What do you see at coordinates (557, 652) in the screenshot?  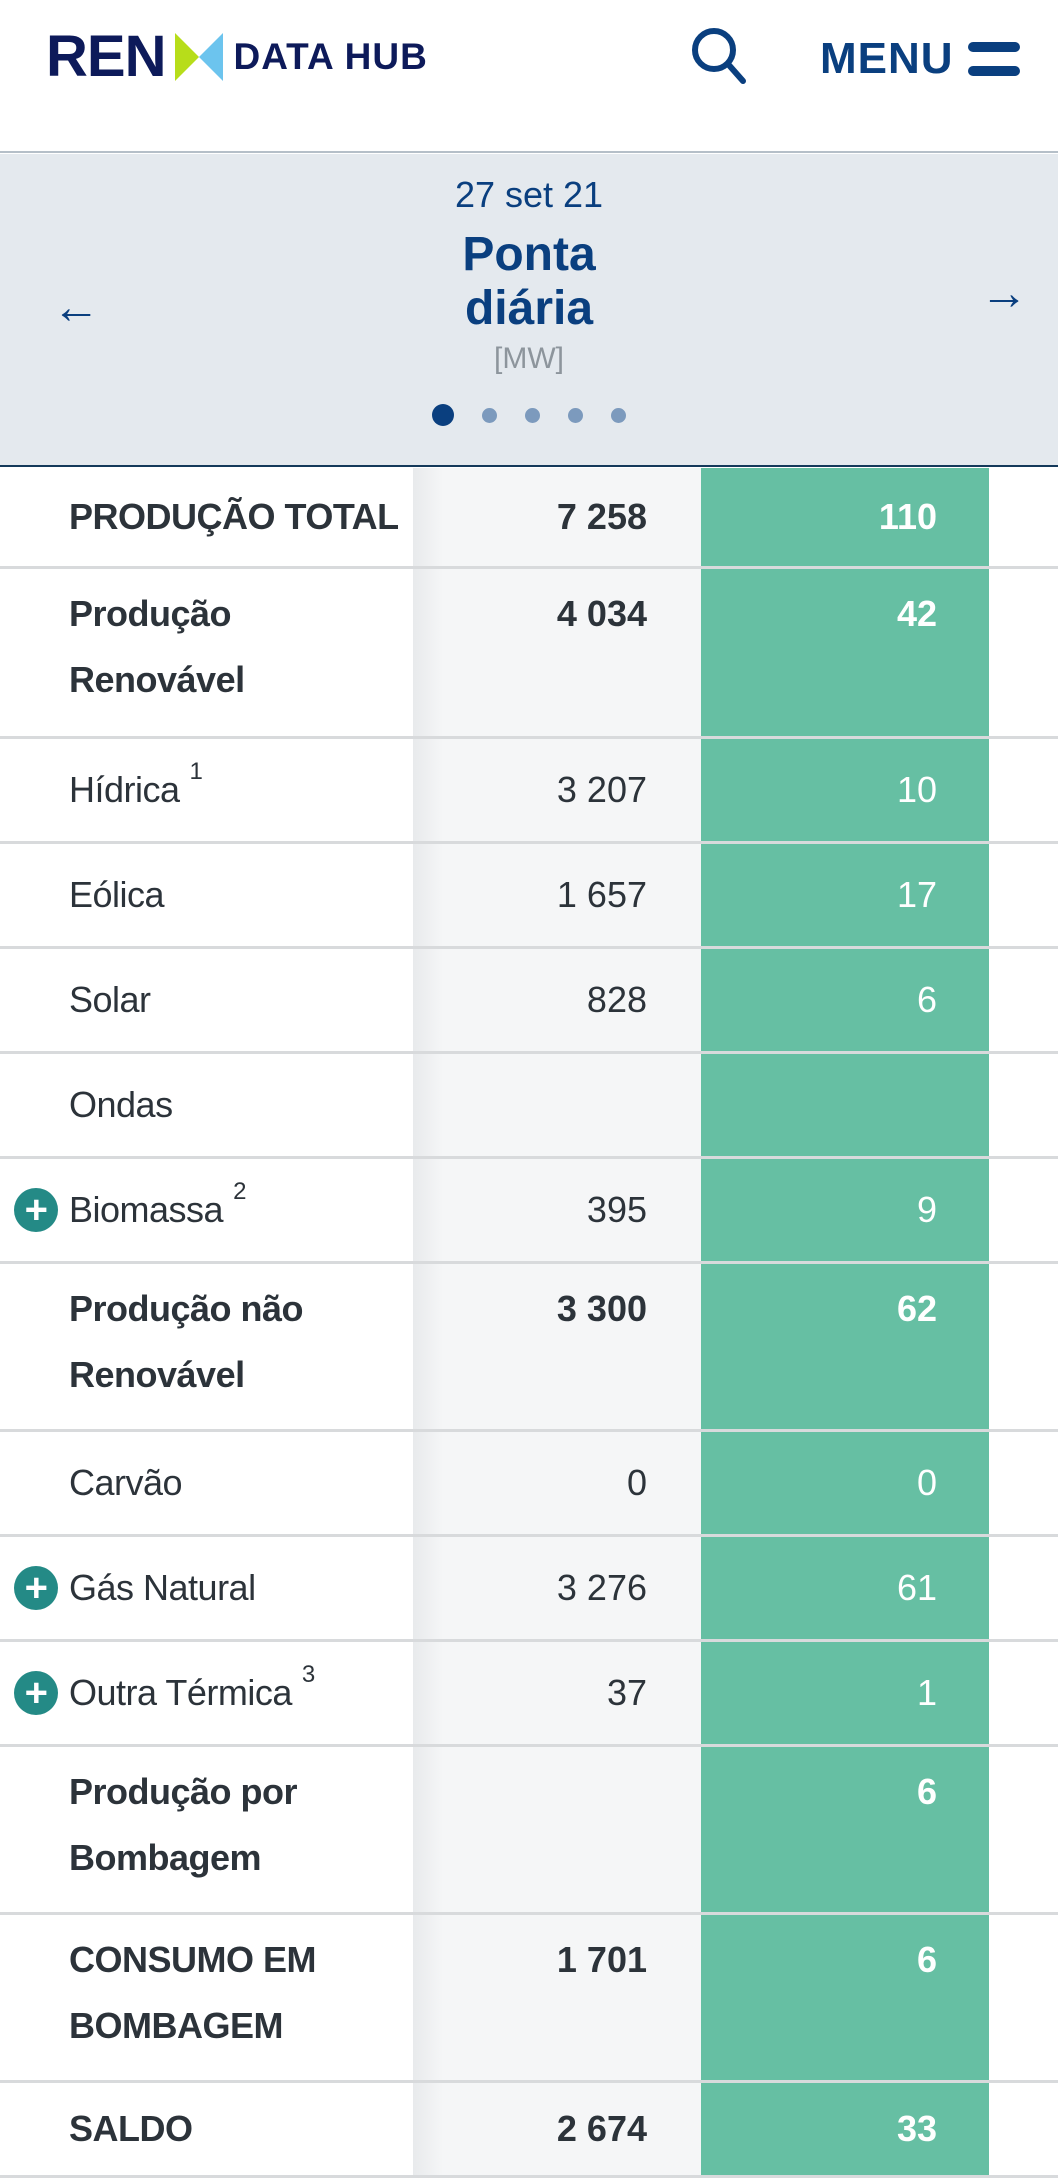 I see `row-value: 4 034` at bounding box center [557, 652].